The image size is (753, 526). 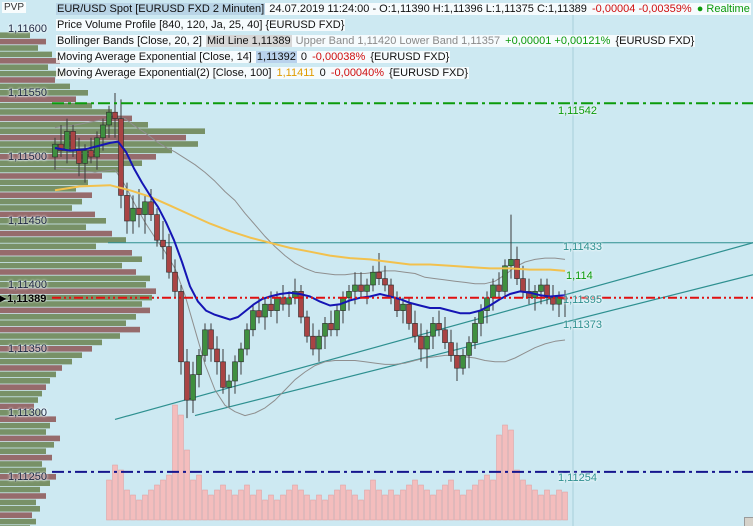 What do you see at coordinates (156, 57) in the screenshot?
I see `legend-segment: Moving Average Exponential [Close, 14]` at bounding box center [156, 57].